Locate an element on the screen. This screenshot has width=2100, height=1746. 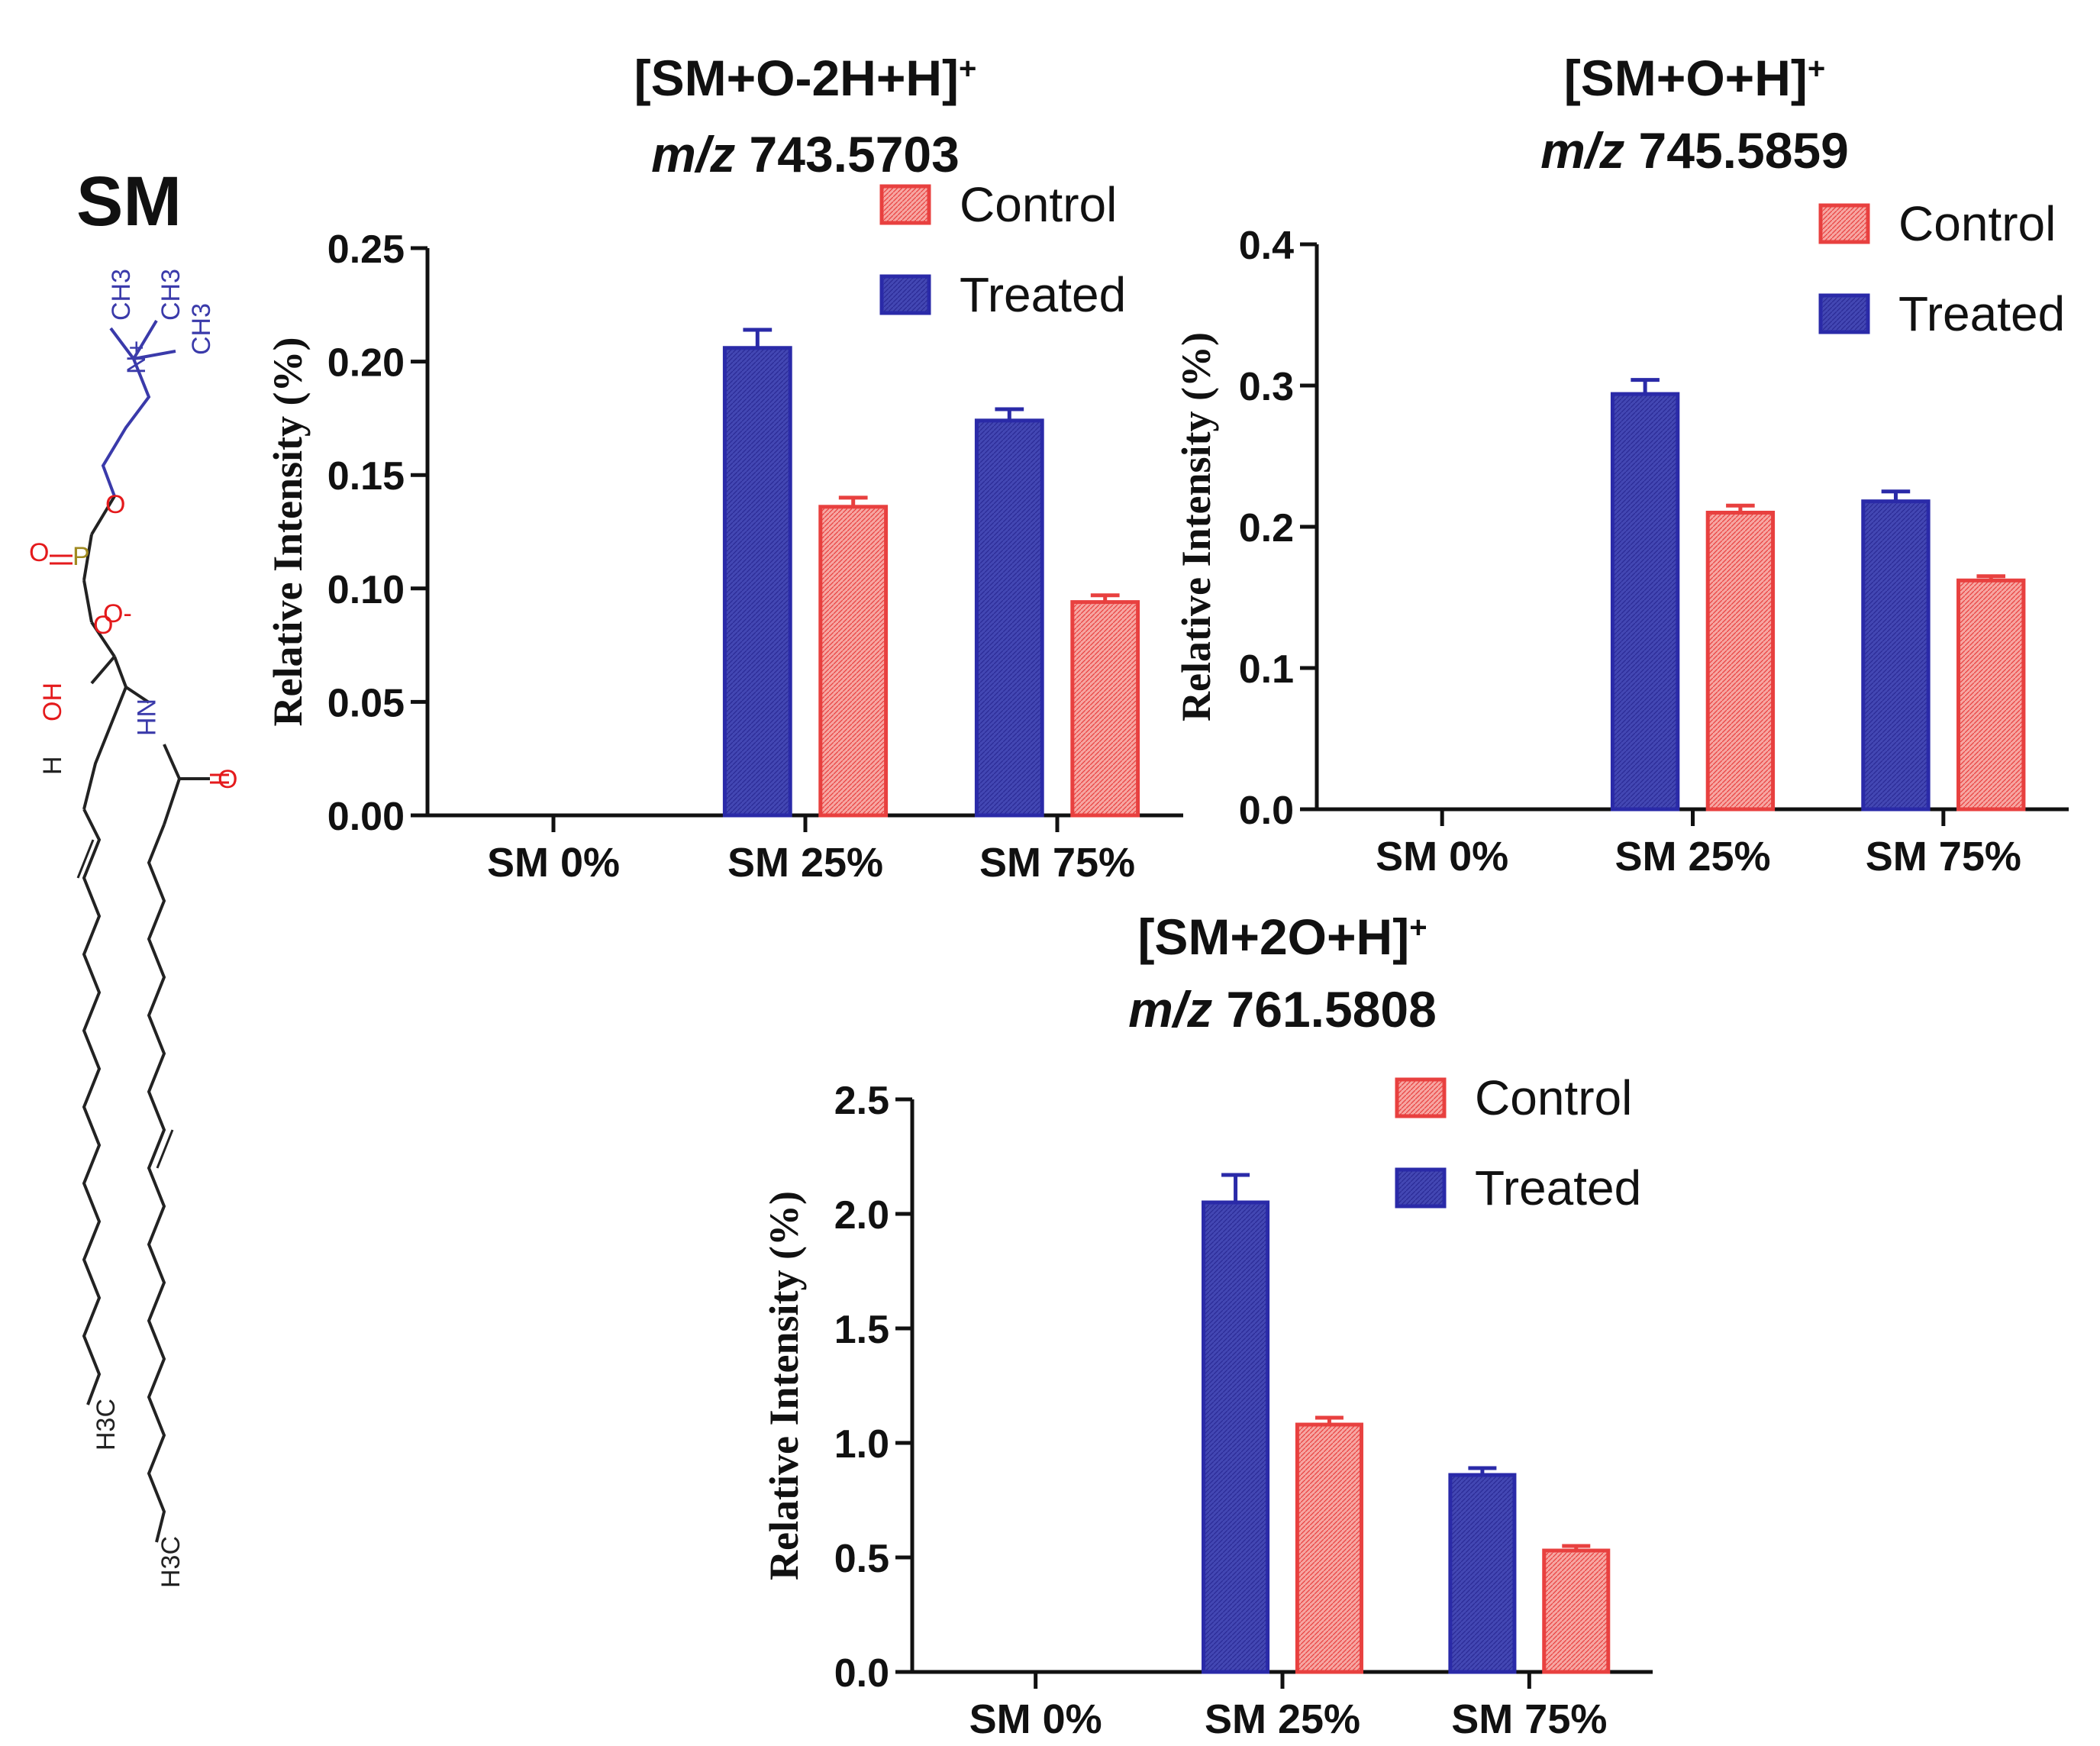
chart-subtitle: m/z 743.5703 is located at coordinates (806, 154).